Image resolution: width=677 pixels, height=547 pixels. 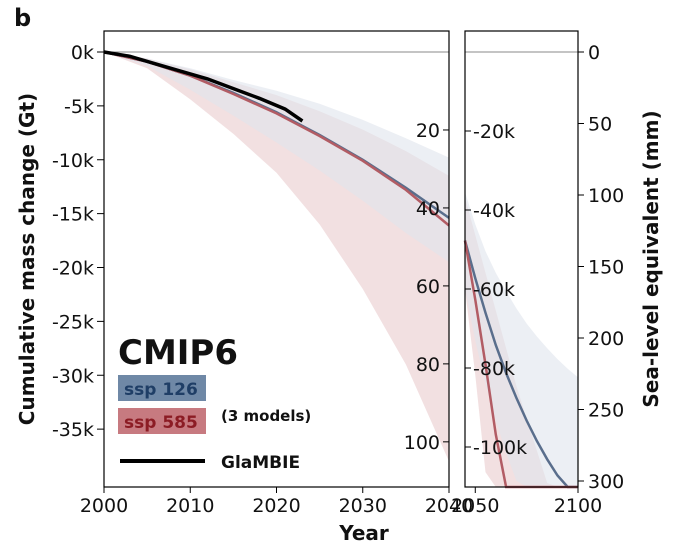 What do you see at coordinates (203, 86) in the screenshot?
I see `line-glambie` at bounding box center [203, 86].